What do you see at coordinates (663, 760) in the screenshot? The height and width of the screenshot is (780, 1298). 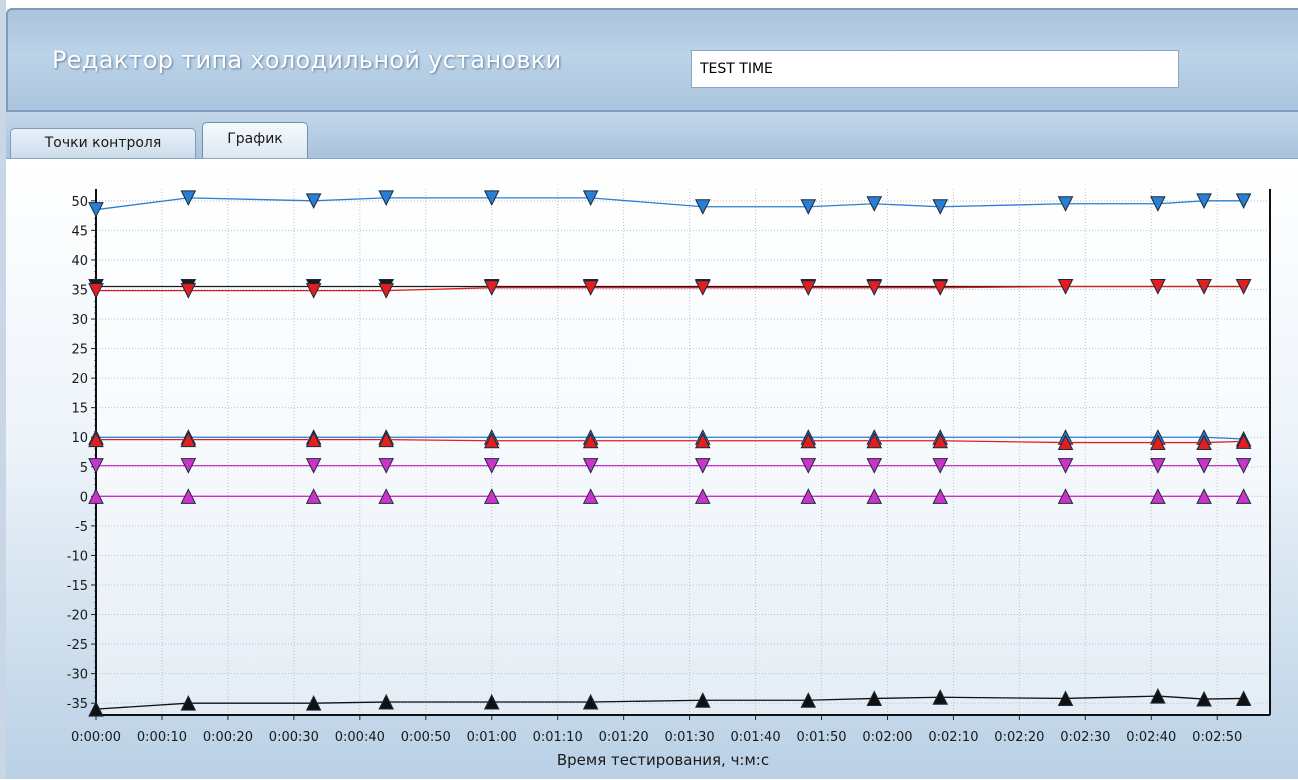 I see `x-axis-title: Время тестирования, ч:м:с` at bounding box center [663, 760].